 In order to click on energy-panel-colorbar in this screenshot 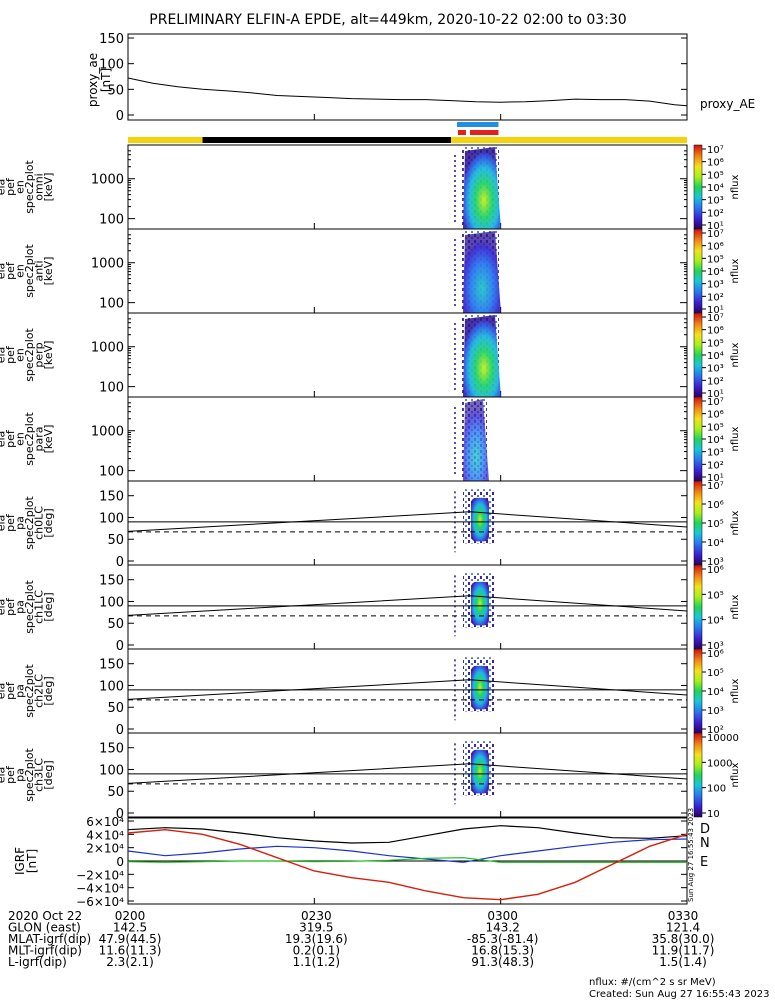, I will do `click(698, 271)`.